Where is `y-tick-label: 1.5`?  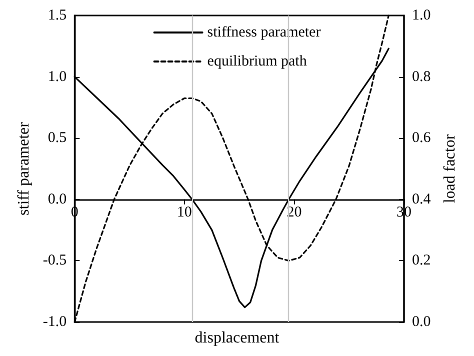 y-tick-label: 1.5 is located at coordinates (57, 16).